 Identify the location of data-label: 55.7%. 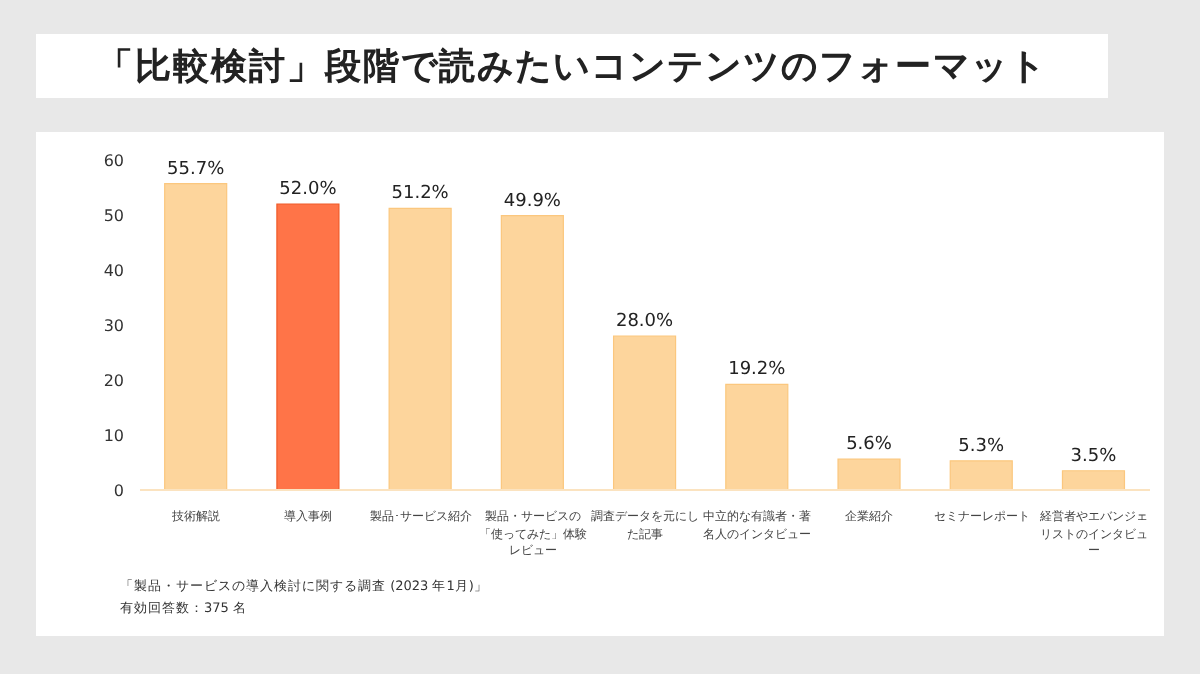
(196, 169).